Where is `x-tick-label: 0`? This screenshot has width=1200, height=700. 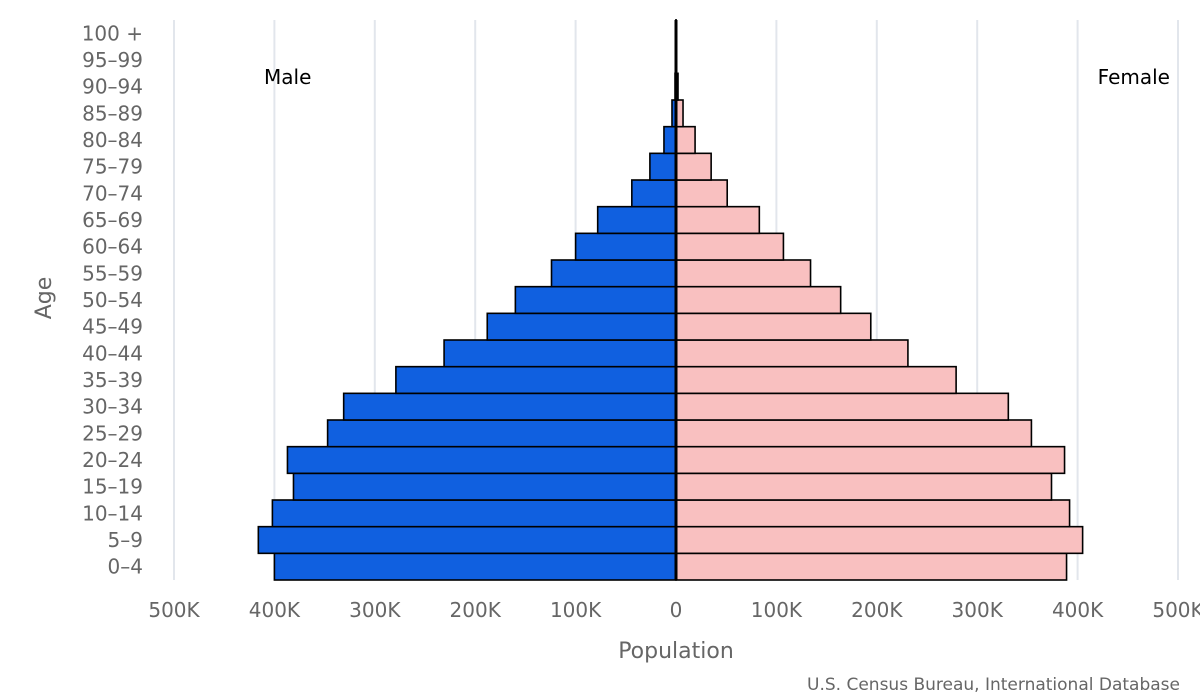 x-tick-label: 0 is located at coordinates (676, 610).